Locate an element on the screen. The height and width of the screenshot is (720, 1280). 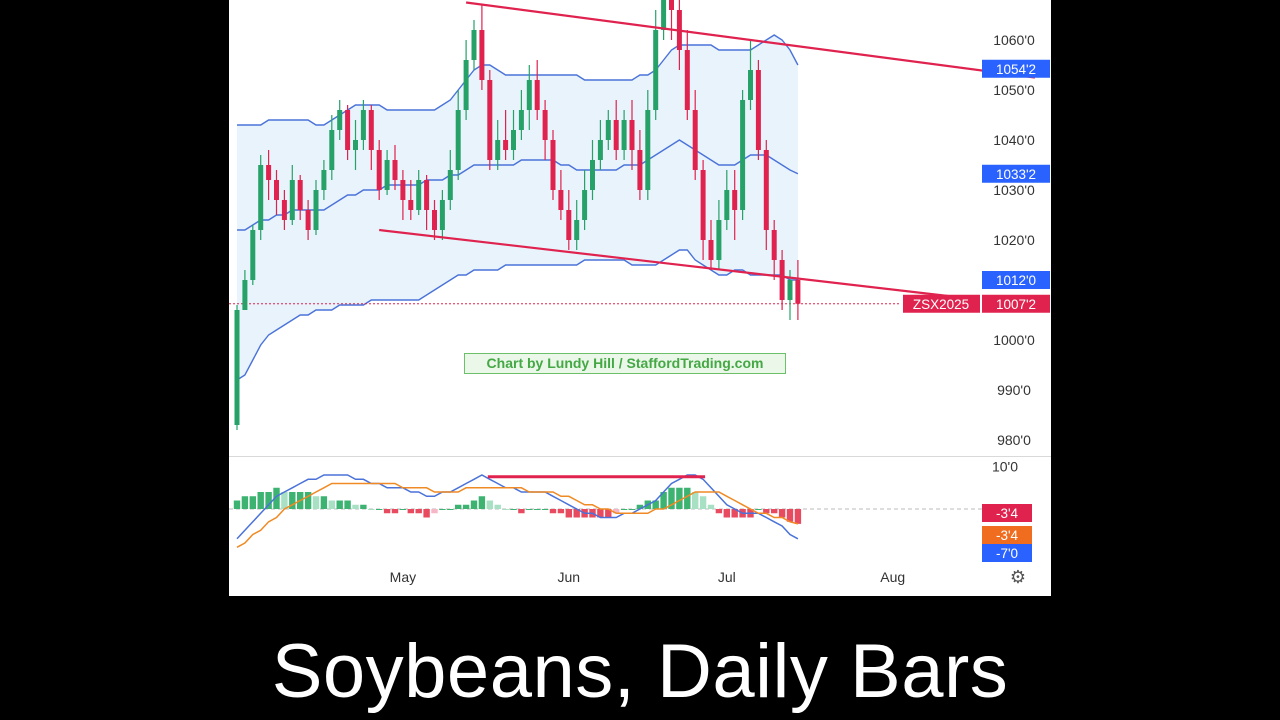
price-tick-label: 1060'0 is located at coordinates (1014, 40).